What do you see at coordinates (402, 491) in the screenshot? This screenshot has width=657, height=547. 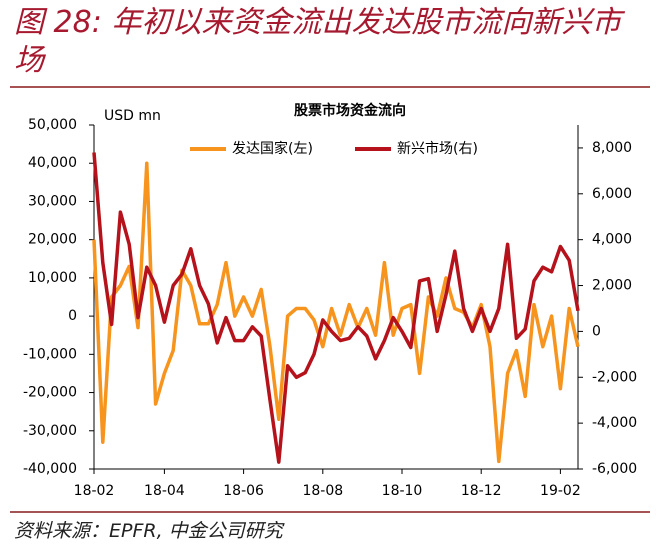 I see `x-tick-label: 18-10` at bounding box center [402, 491].